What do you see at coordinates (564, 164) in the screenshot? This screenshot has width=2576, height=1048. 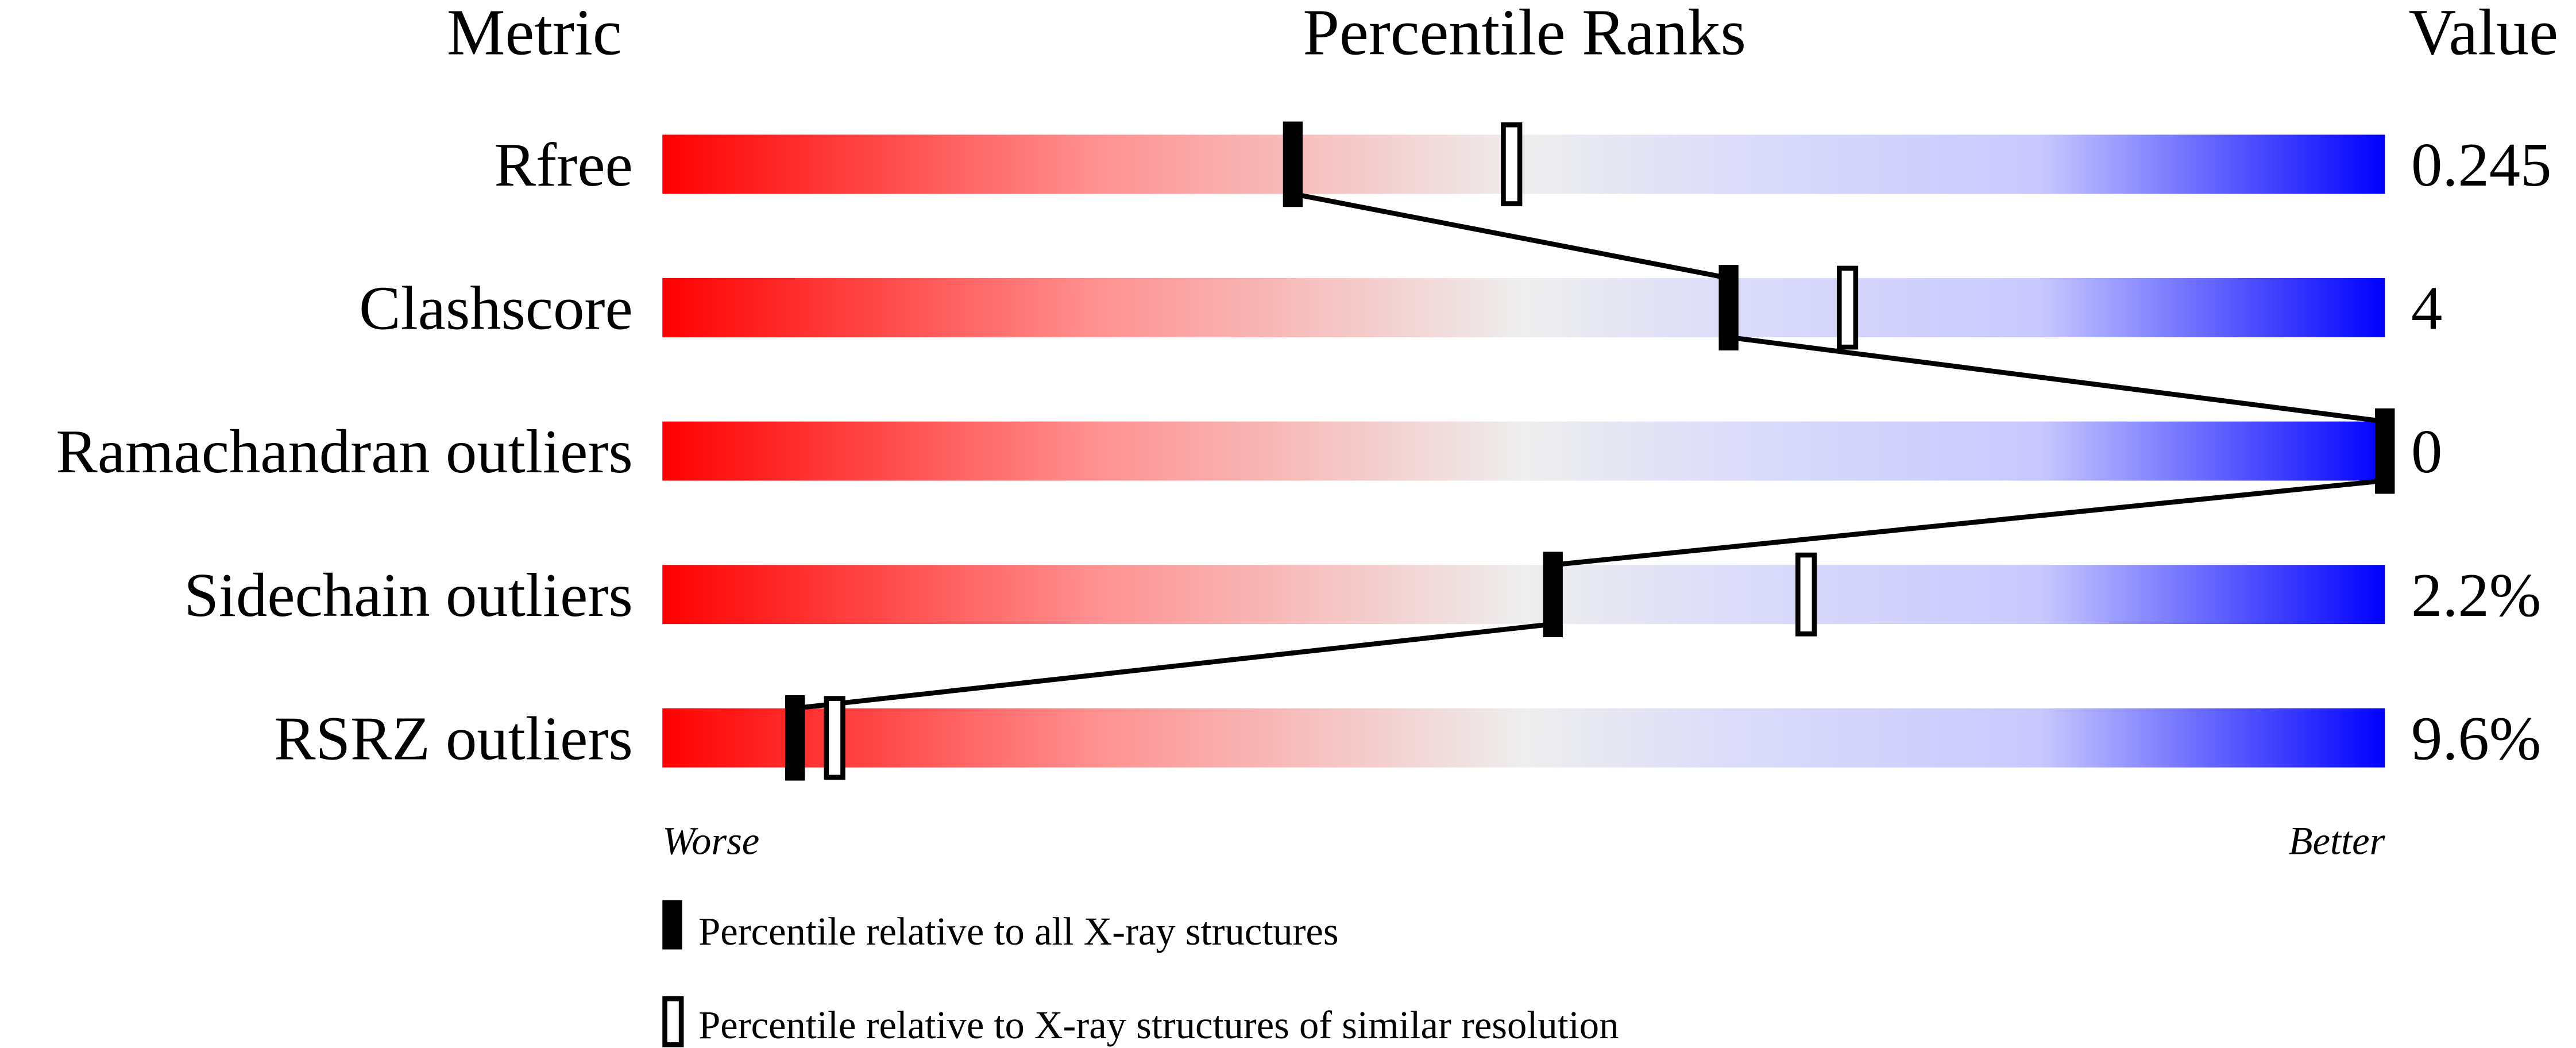 I see `metric-label: Rfree` at bounding box center [564, 164].